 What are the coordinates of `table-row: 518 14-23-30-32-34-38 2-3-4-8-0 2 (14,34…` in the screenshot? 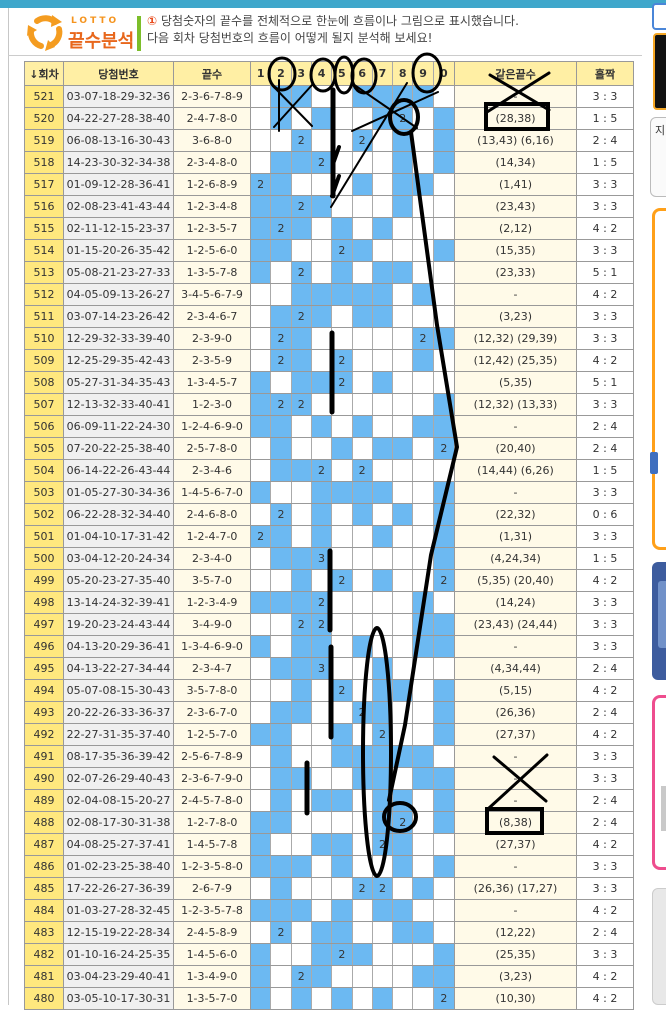 It's located at (329, 163).